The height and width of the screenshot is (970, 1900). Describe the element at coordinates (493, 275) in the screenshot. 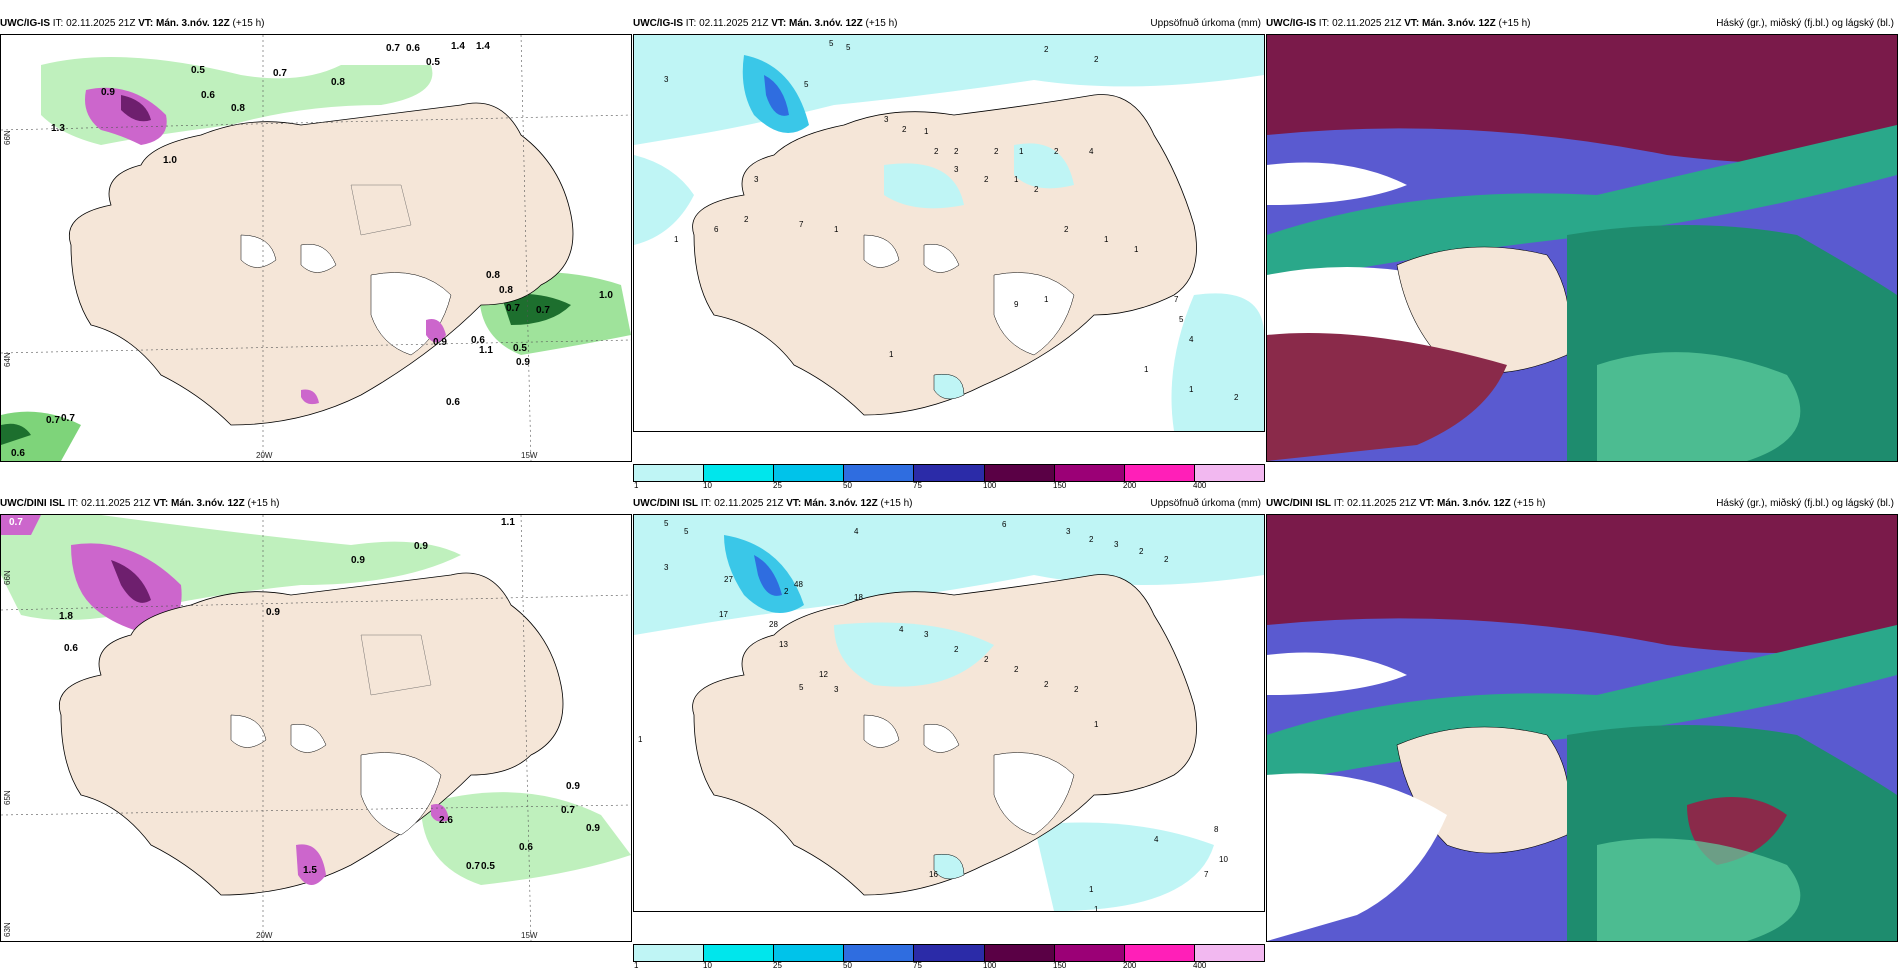

I see `precip-label: 0.8` at that location.